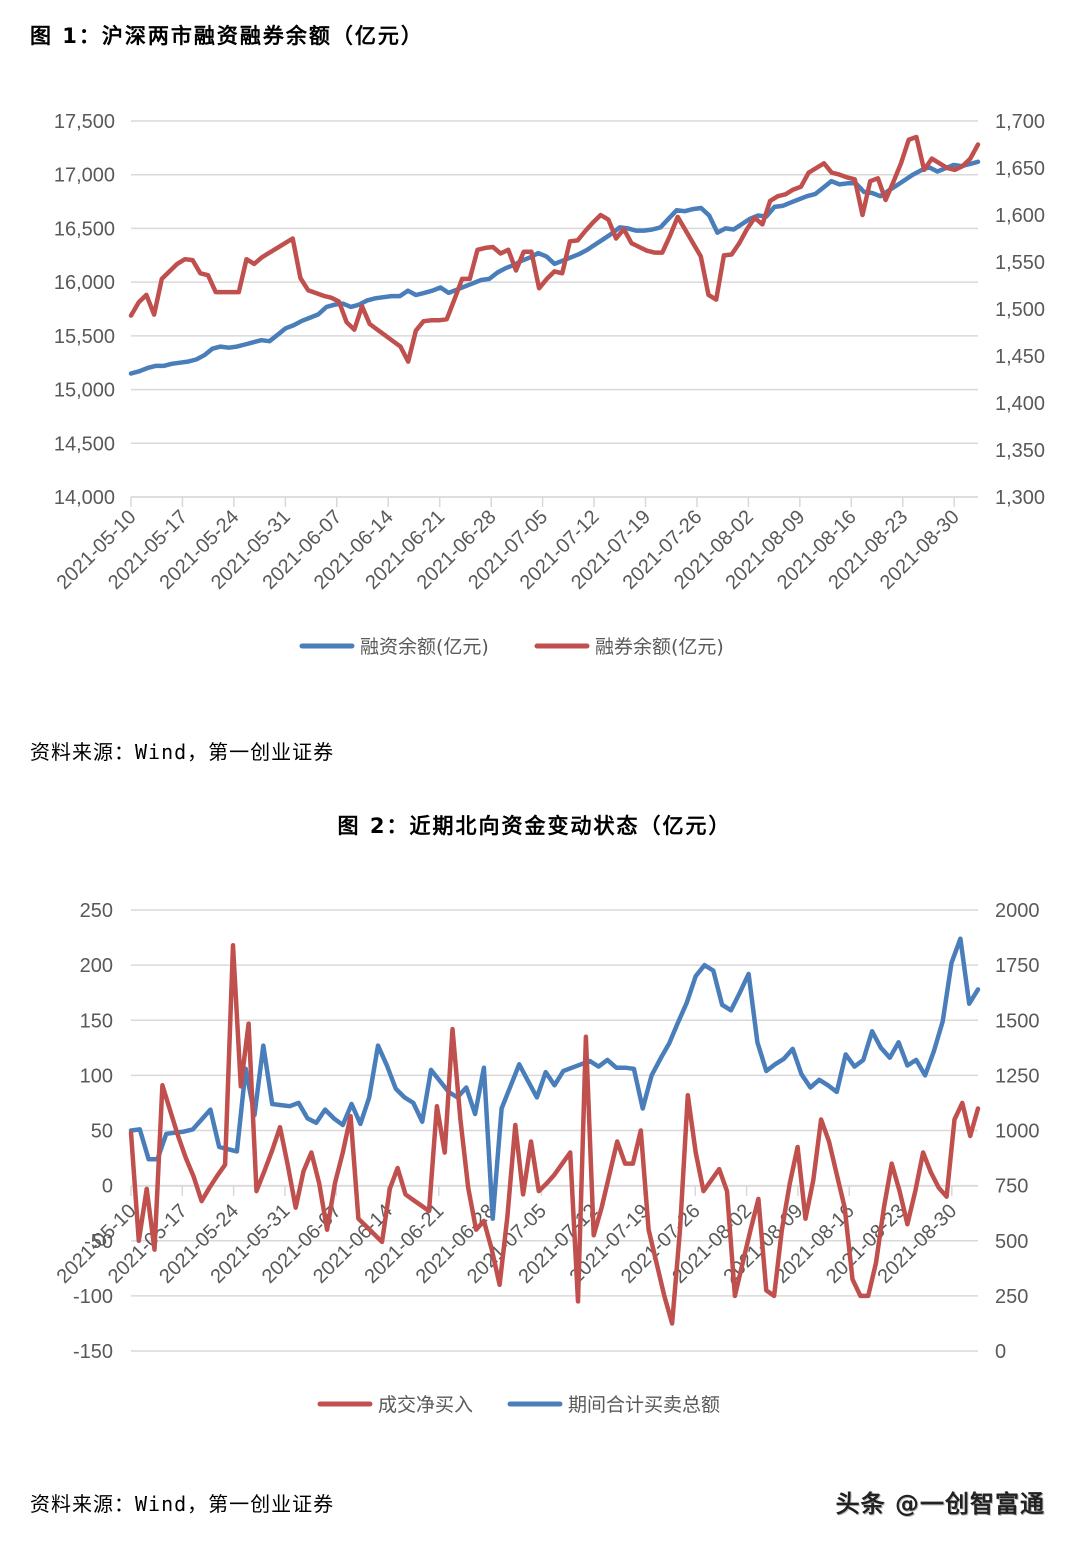  Describe the element at coordinates (424, 647) in the screenshot. I see `legend-label: 融资余额(亿元)` at that location.